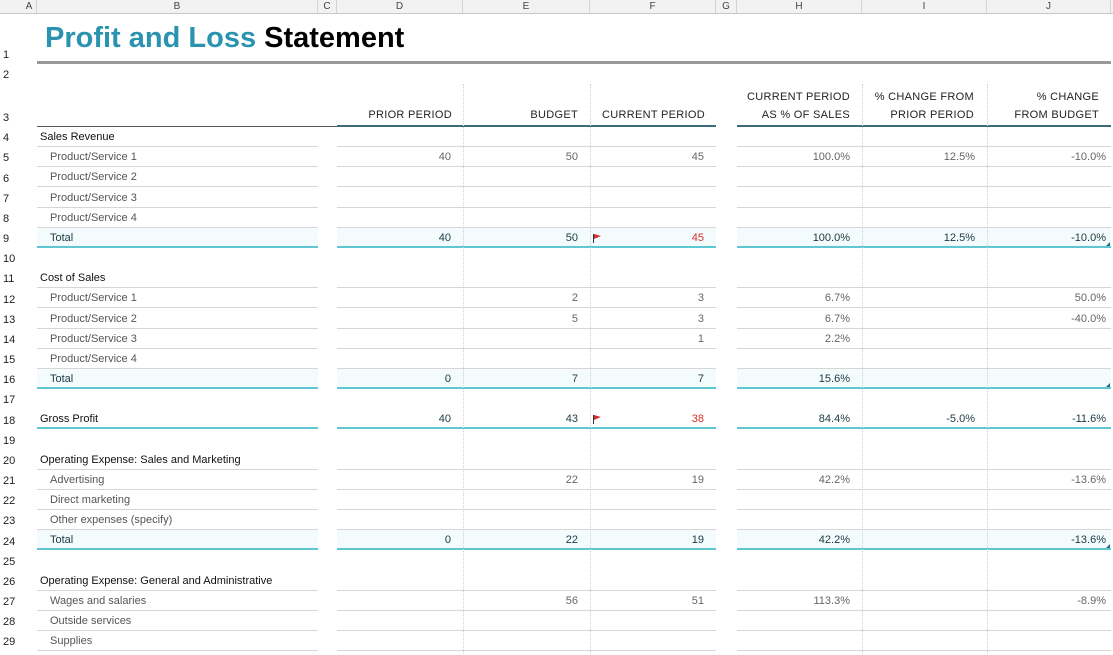  I want to click on section-heading: Operating Expense: Sales and Marketing, so click(140, 459).